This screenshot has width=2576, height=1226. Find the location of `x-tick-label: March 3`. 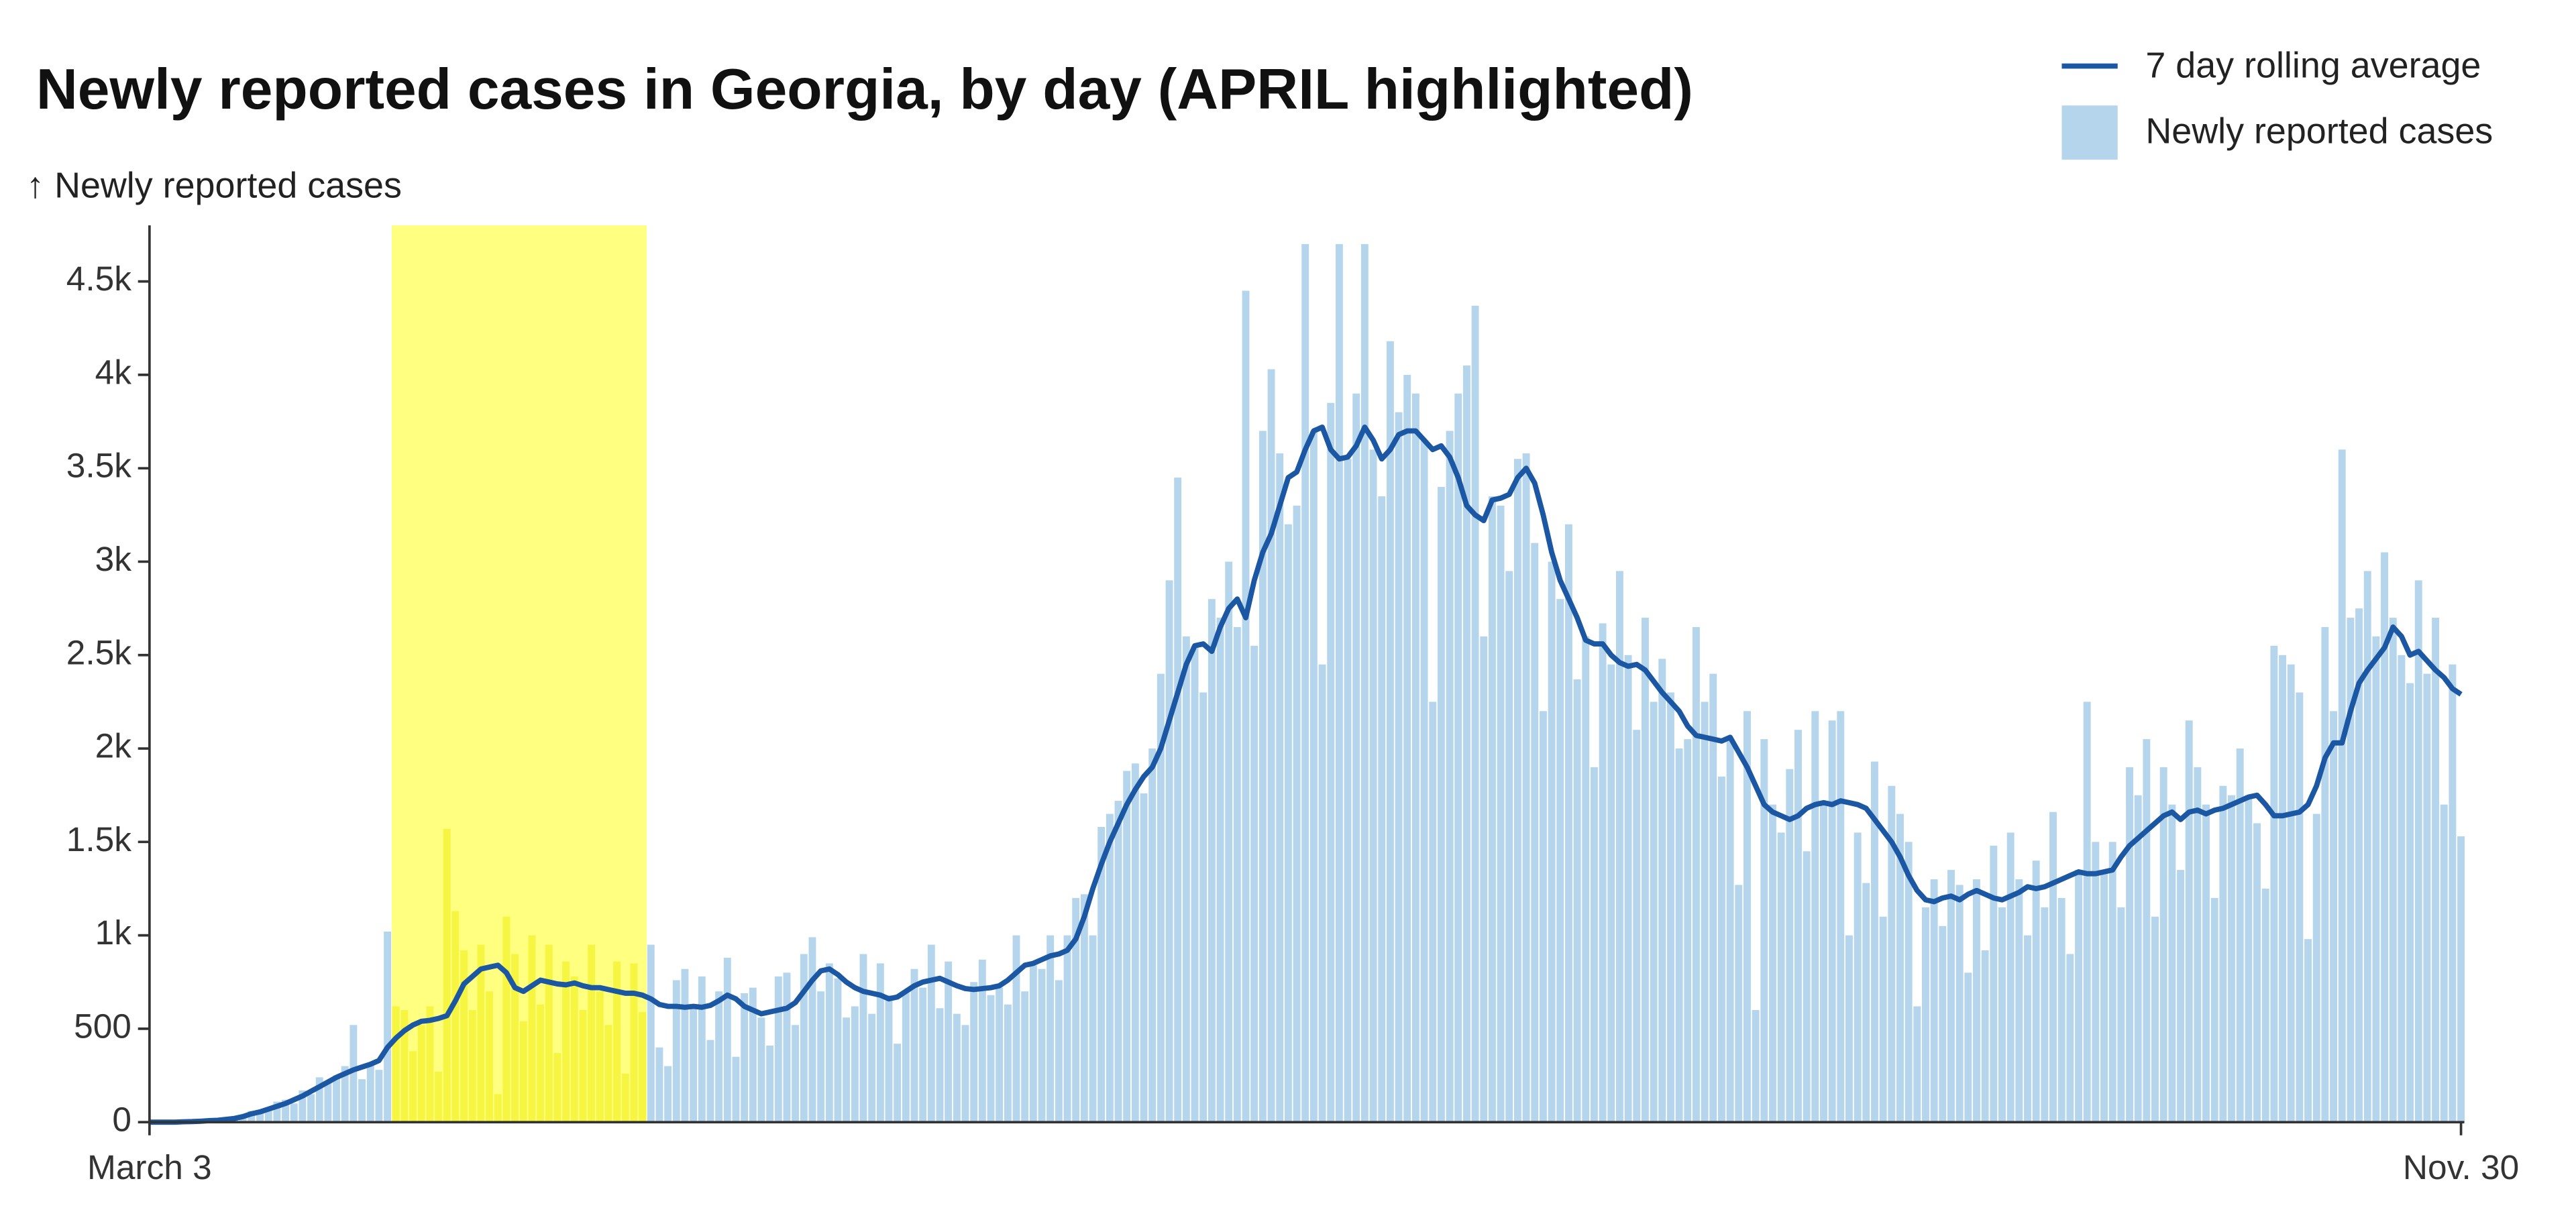

x-tick-label: March 3 is located at coordinates (149, 1167).